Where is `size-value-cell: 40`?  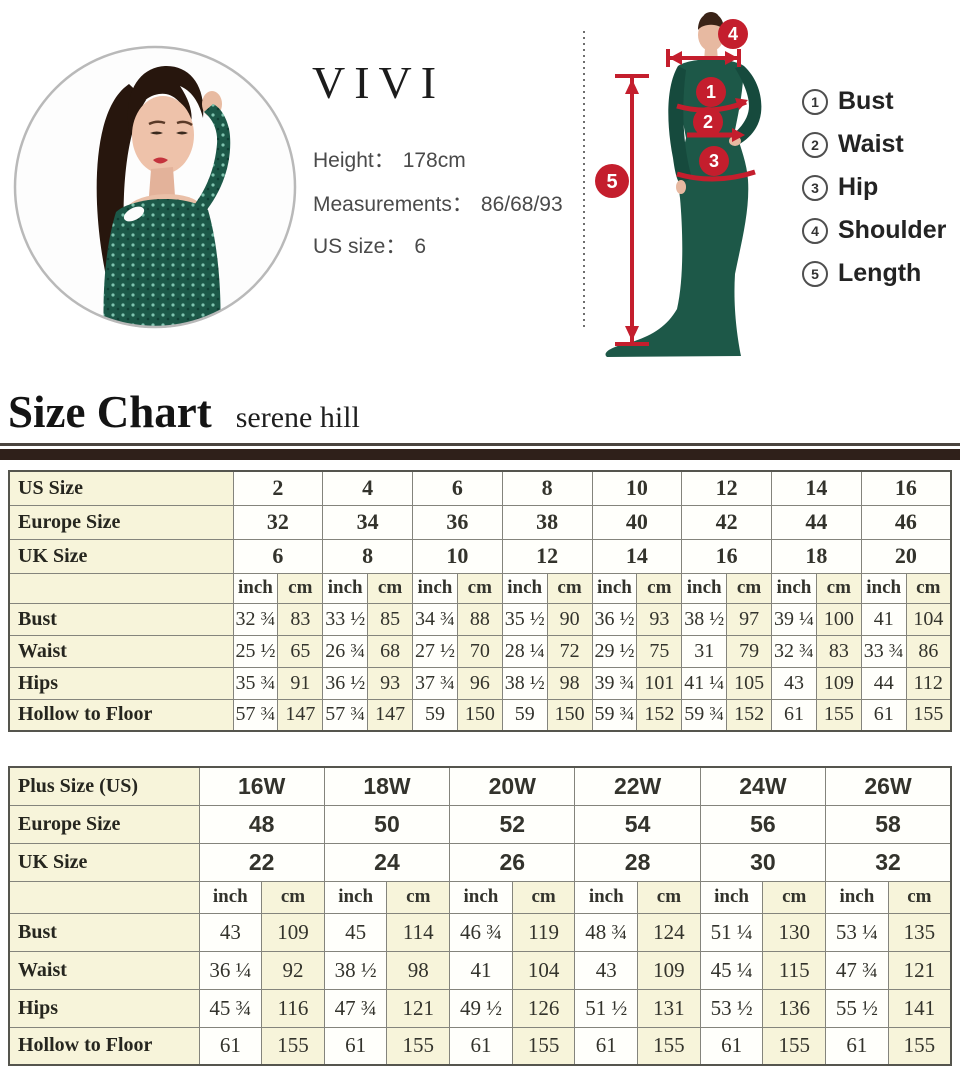 size-value-cell: 40 is located at coordinates (637, 522).